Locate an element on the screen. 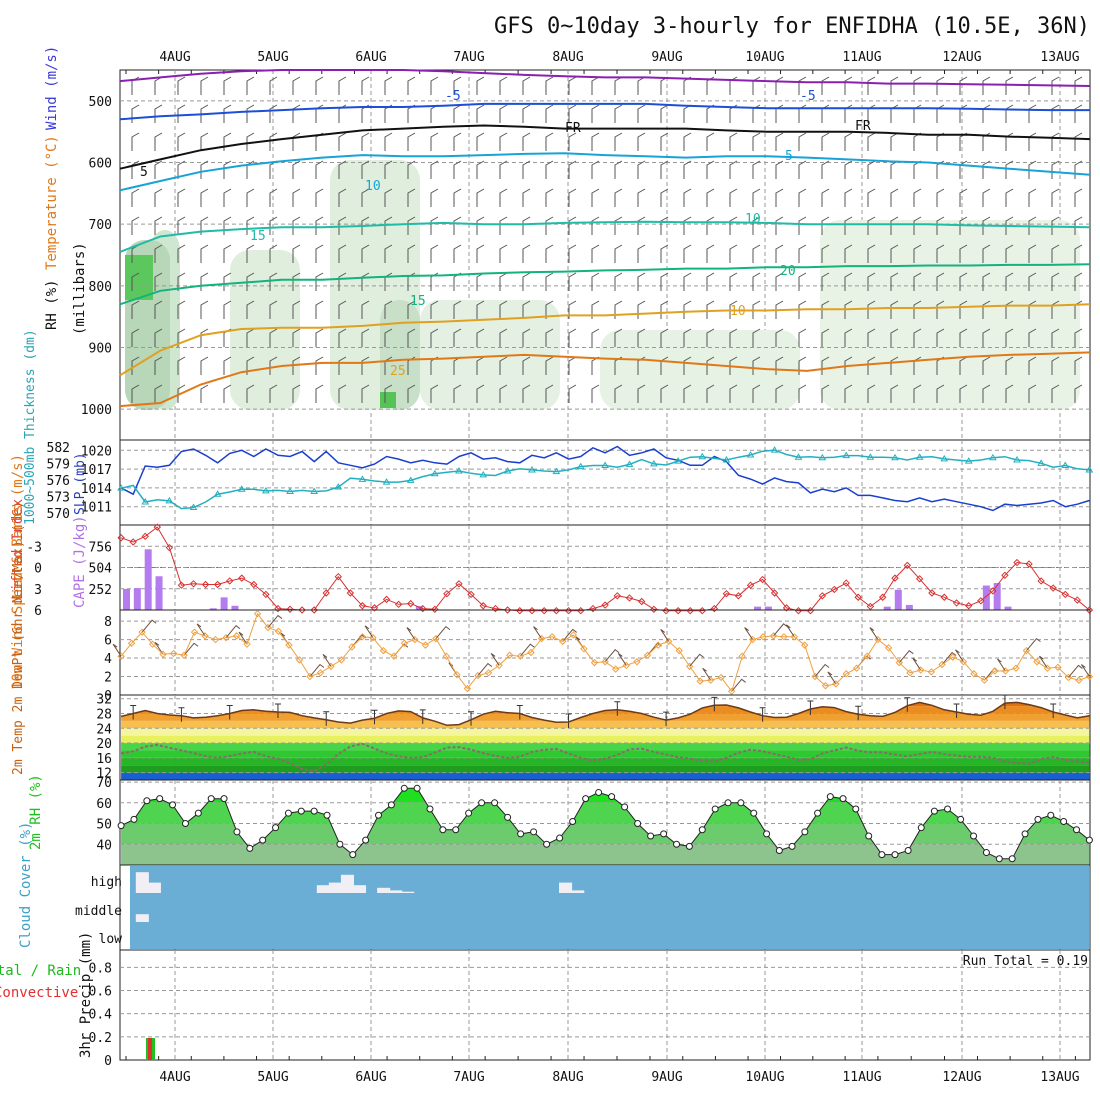 This screenshot has width=1100, height=1100. upper-air-ylabel: RH (%) Temperature (°C) Wind (m/s) is located at coordinates (52, 188).